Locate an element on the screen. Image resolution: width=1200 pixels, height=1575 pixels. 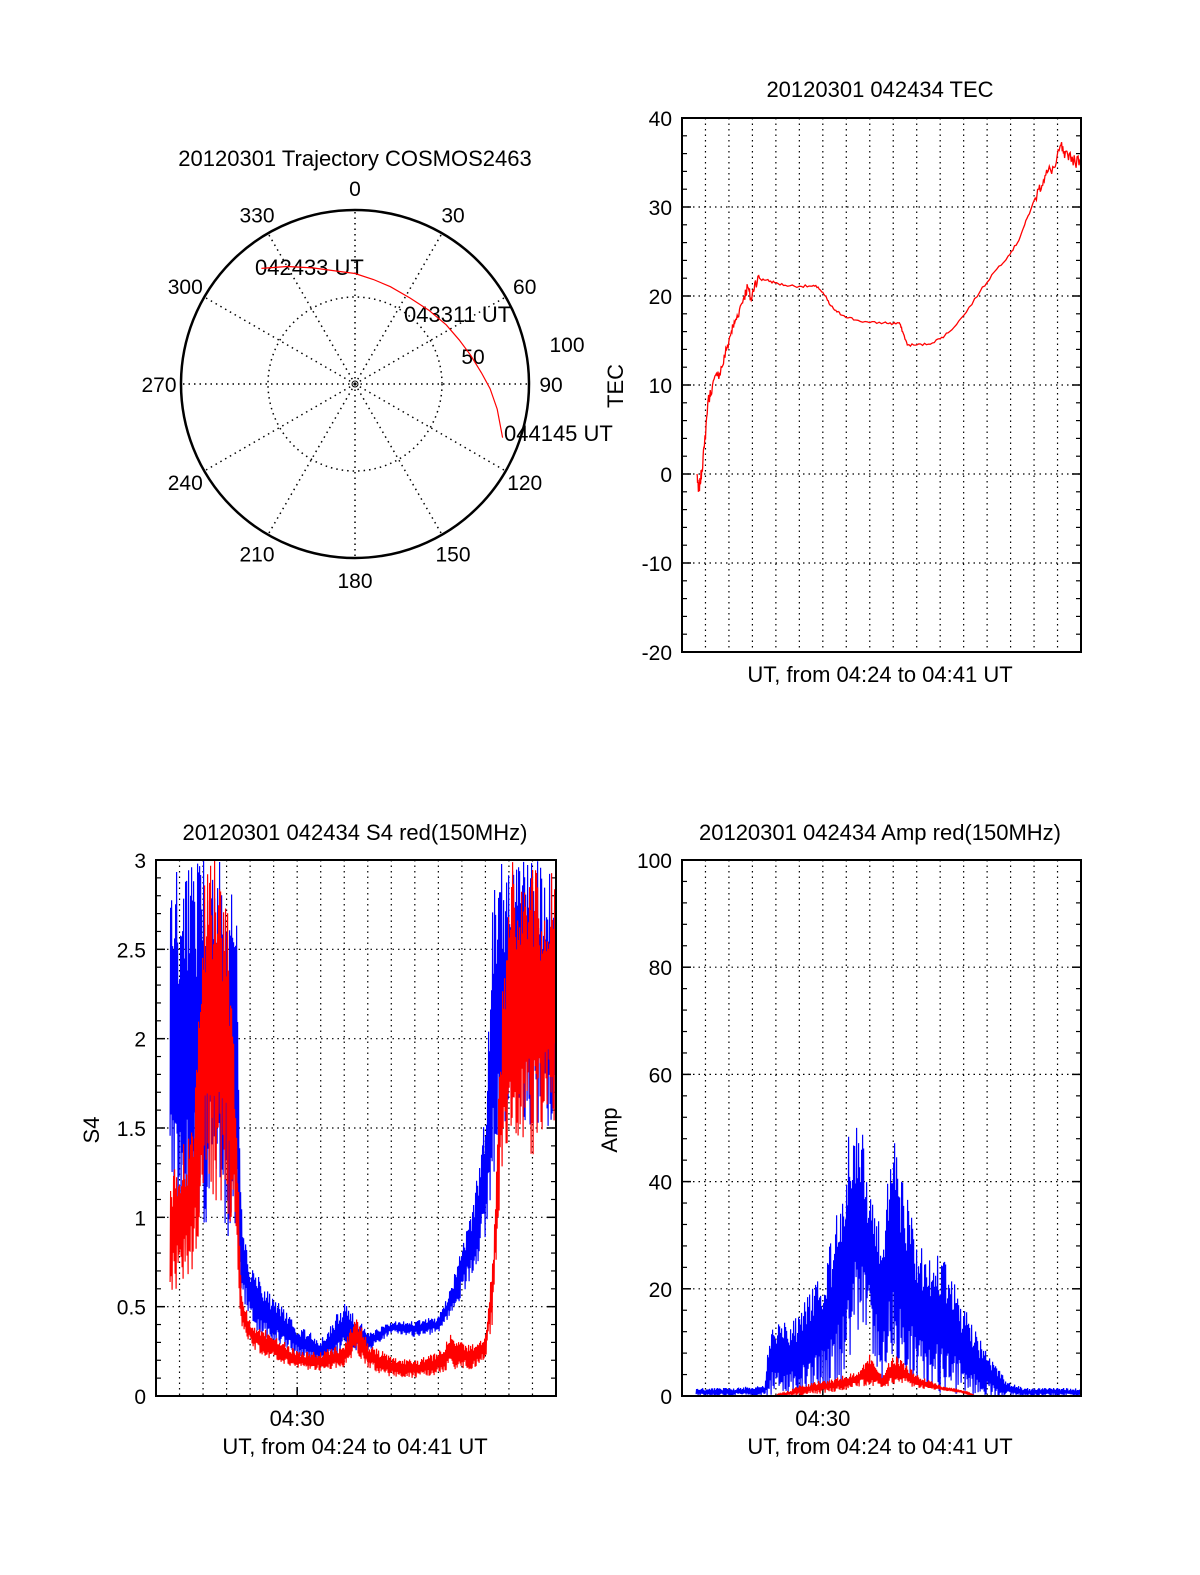
polar-grid is located at coordinates (355, 384).